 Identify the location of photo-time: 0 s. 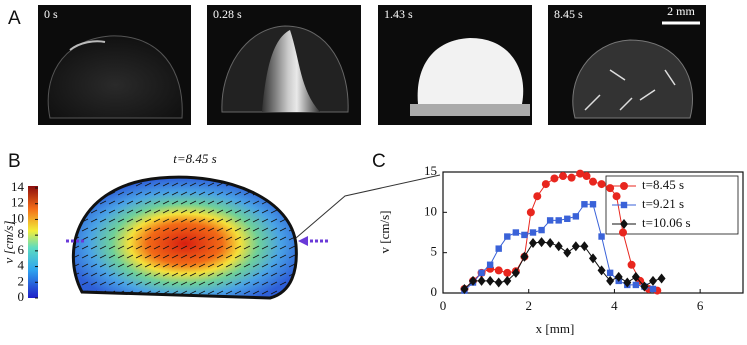
(51, 14).